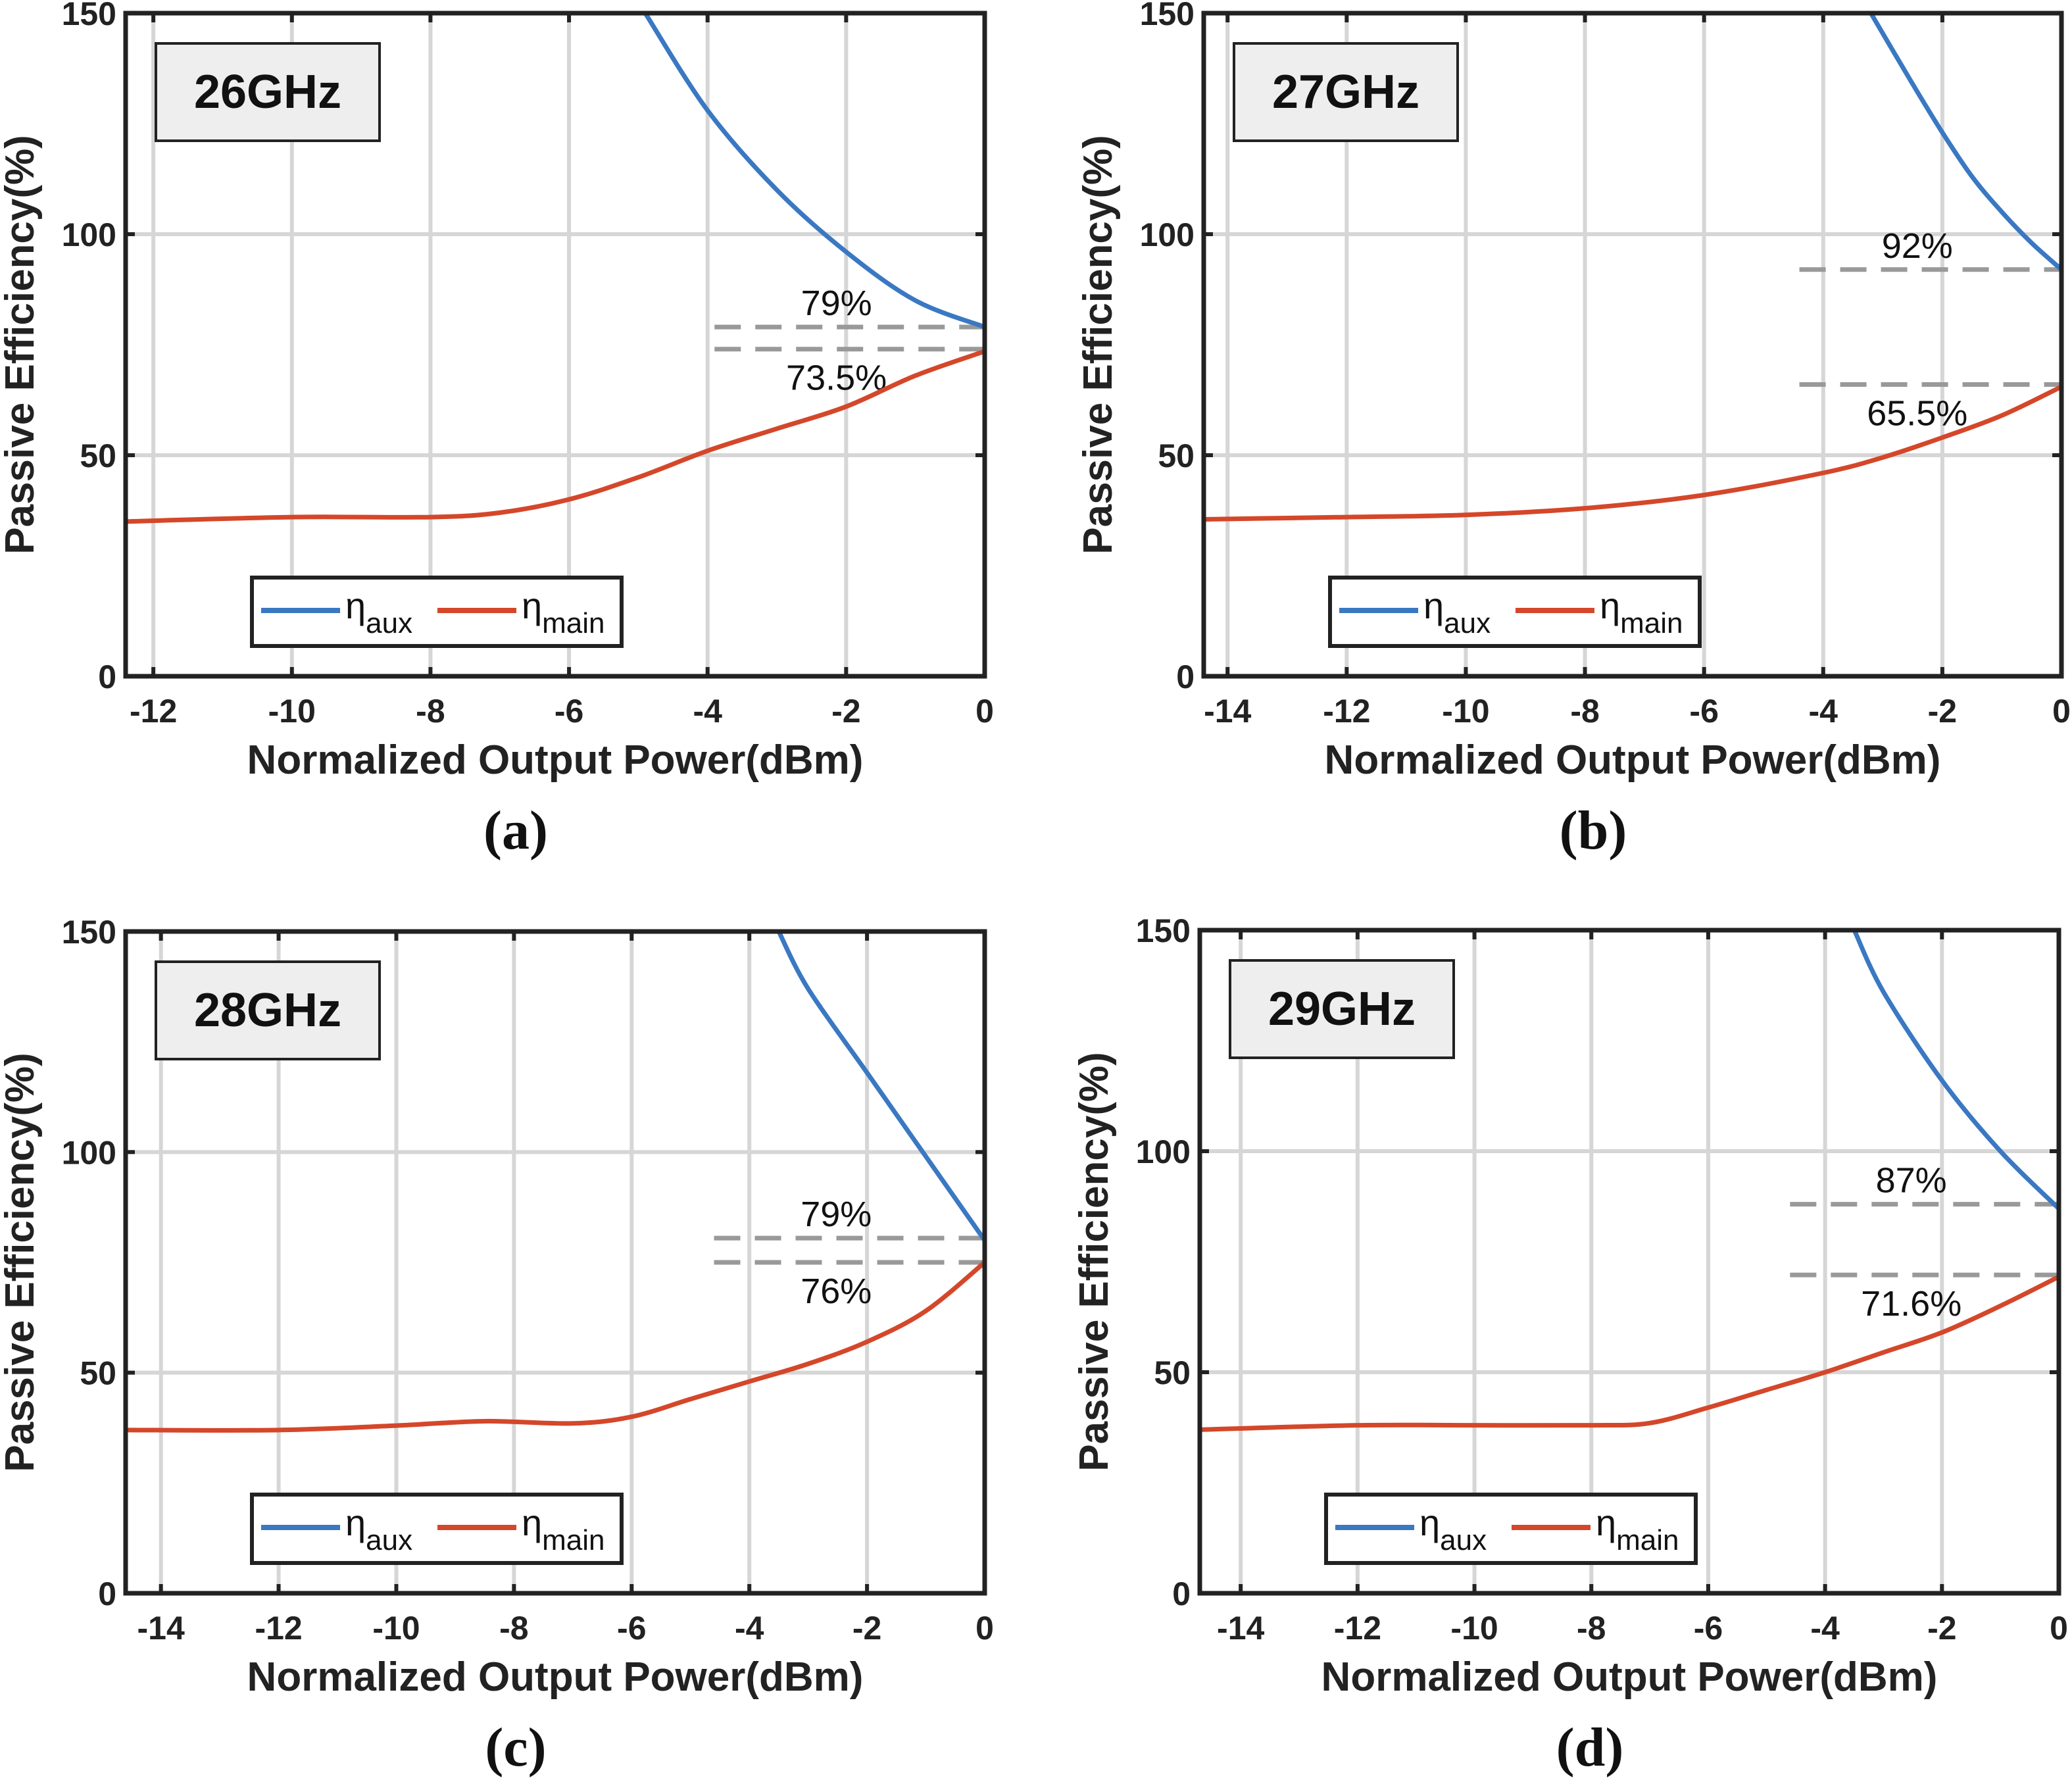  Describe the element at coordinates (1917, 413) in the screenshot. I see `reference-value-label: 65.5%` at that location.